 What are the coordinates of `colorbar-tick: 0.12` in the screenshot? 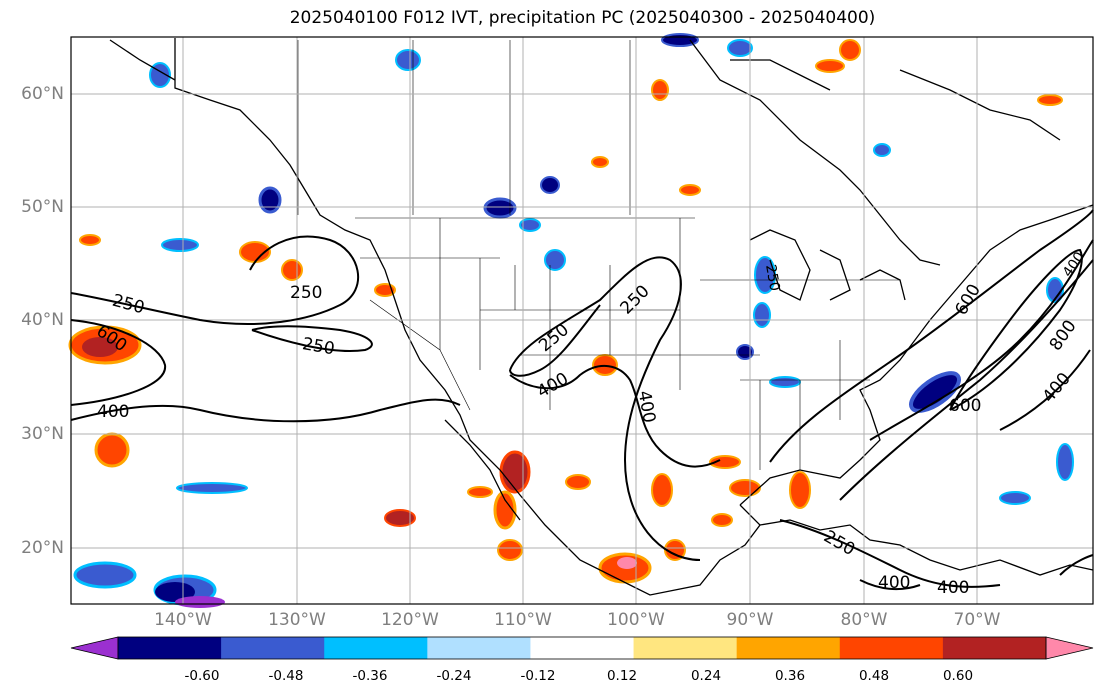 It's located at (622, 676).